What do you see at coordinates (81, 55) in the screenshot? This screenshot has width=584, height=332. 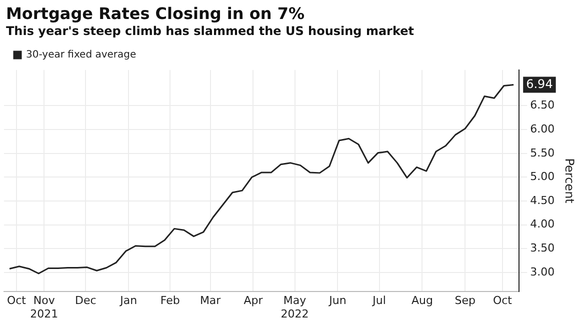 I see `legend-label: 30-year fixed average` at bounding box center [81, 55].